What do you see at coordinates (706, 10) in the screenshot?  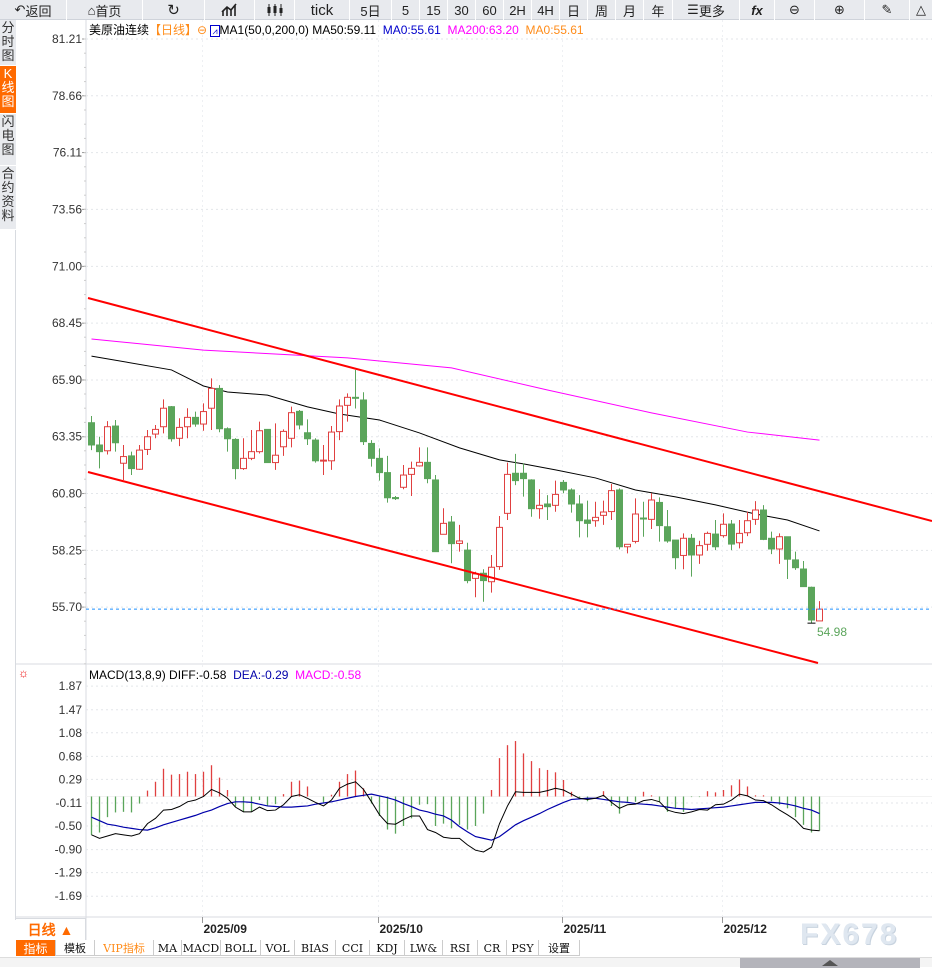 I see `more-button: ☰ 更多` at bounding box center [706, 10].